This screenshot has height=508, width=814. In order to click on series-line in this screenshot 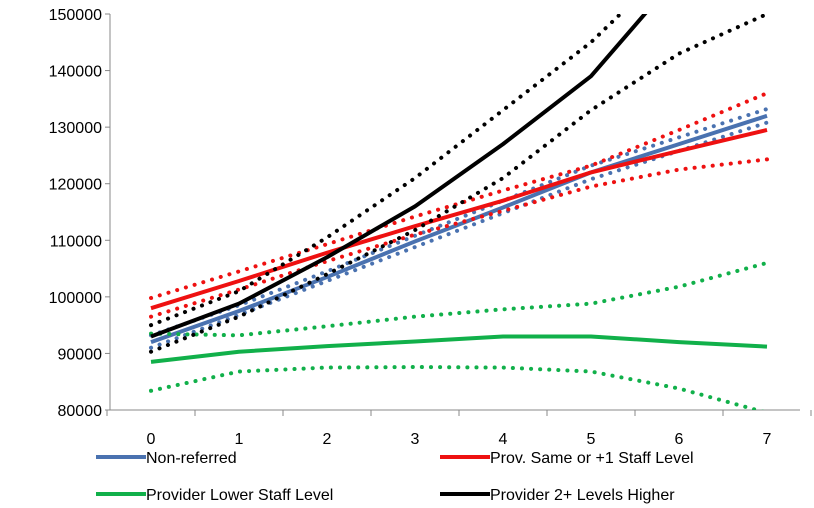, I will do `click(459, 349)`.